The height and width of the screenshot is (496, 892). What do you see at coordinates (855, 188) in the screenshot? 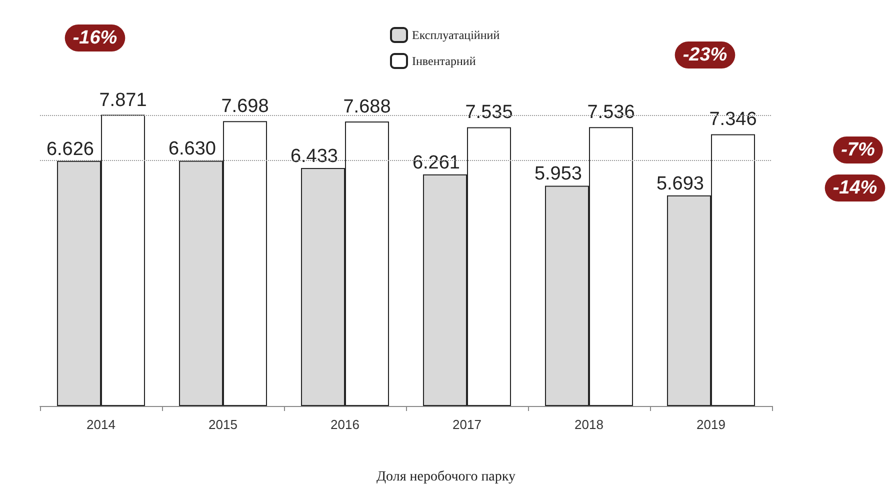
I see `text: -14%` at bounding box center [855, 188].